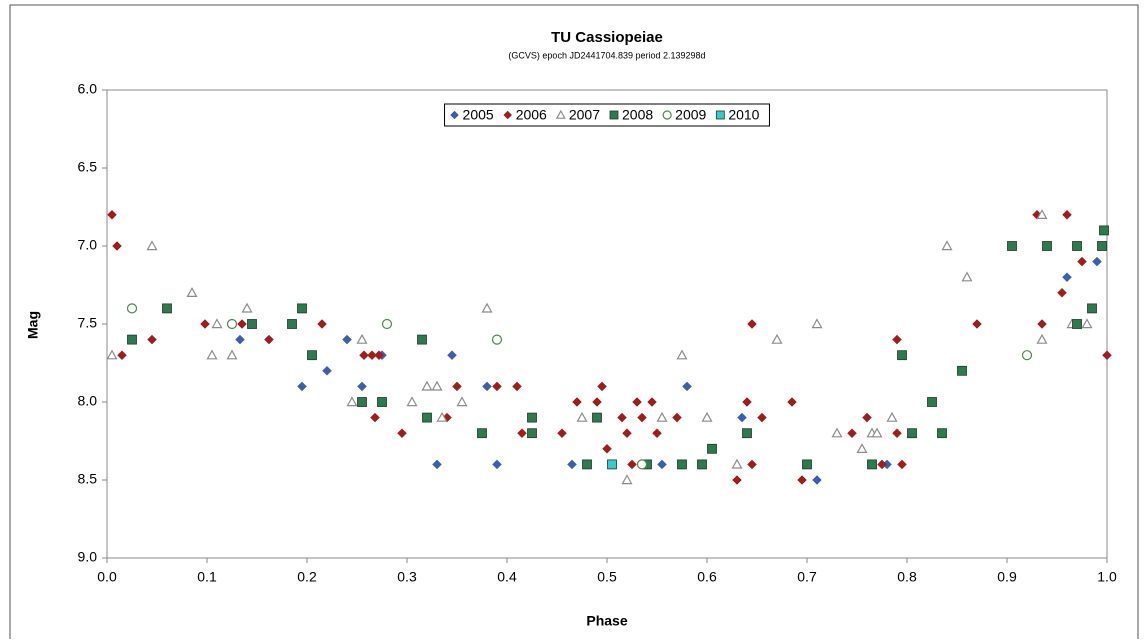 This screenshot has height=644, width=1145. Describe the element at coordinates (307, 577) in the screenshot. I see `x-tick-label: 0.2` at that location.